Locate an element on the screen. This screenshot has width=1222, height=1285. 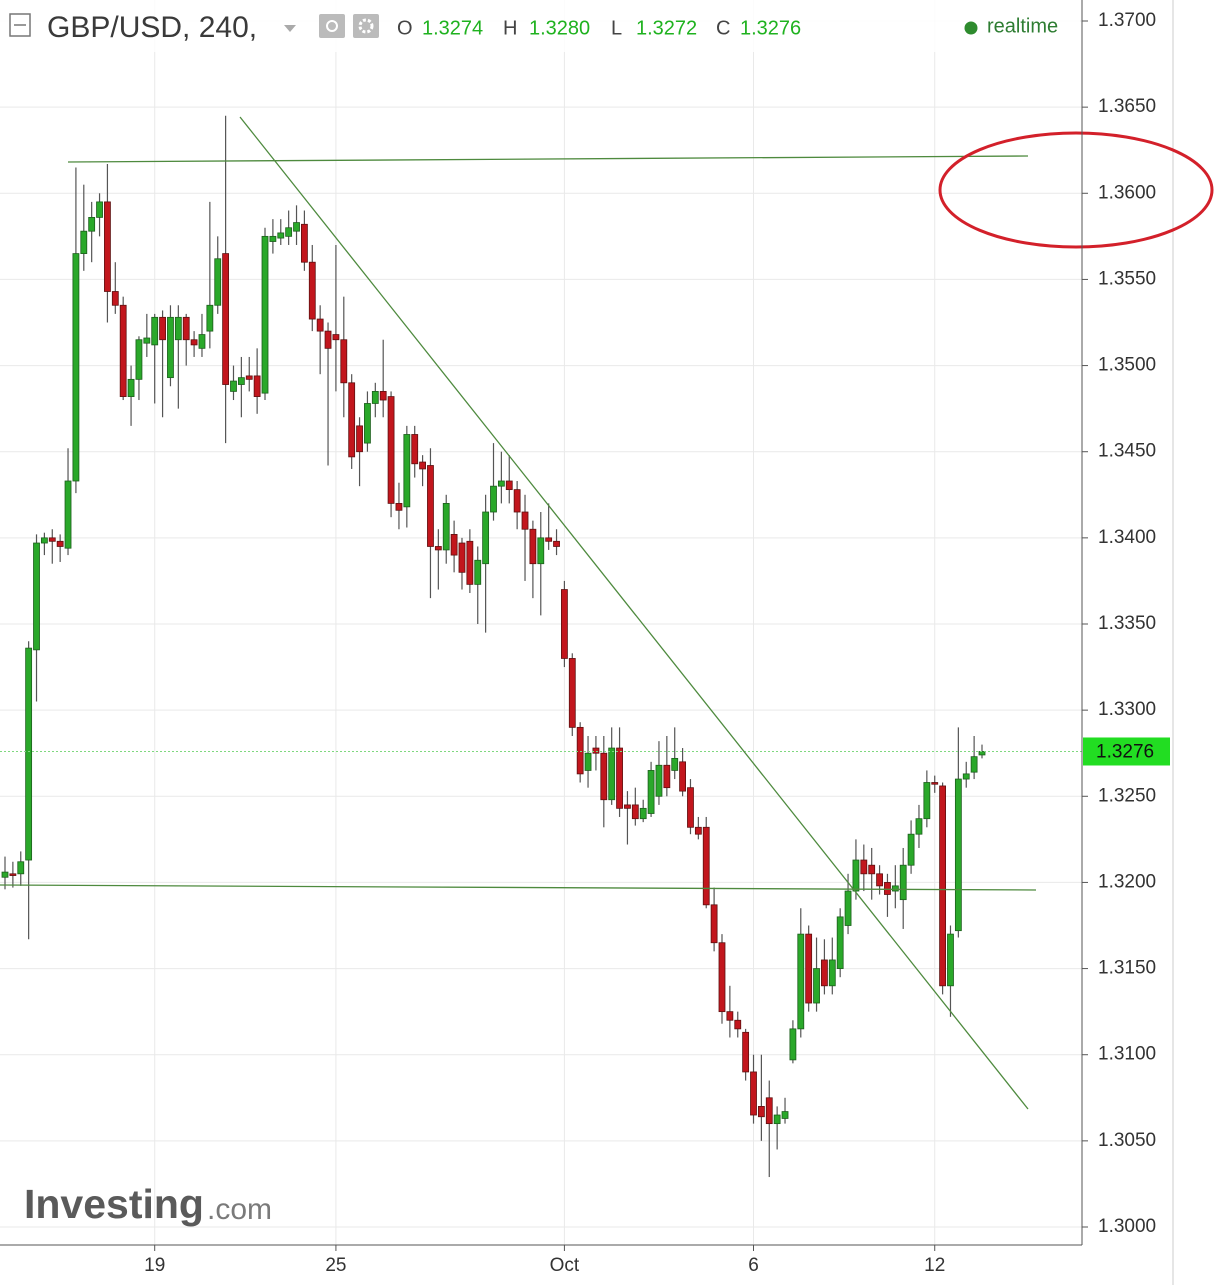
ohlc-value: 1.3272 is located at coordinates (666, 28).